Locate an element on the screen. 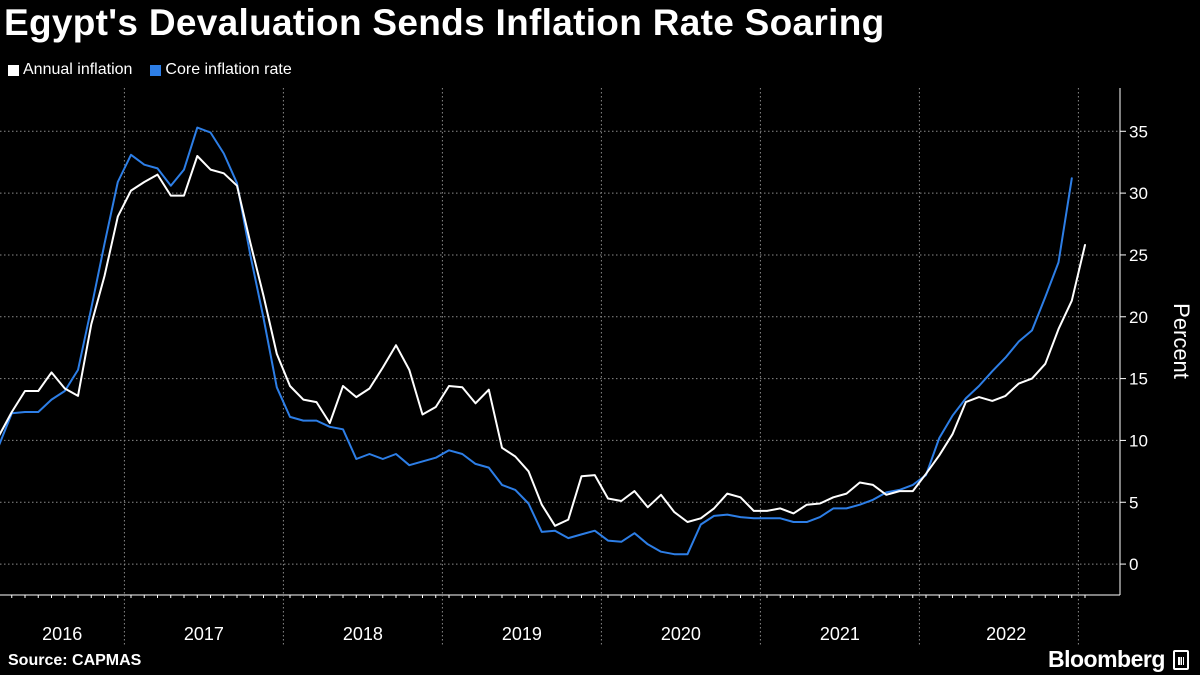 The height and width of the screenshot is (675, 1200). y-tick-label-20: 20 is located at coordinates (1138, 317).